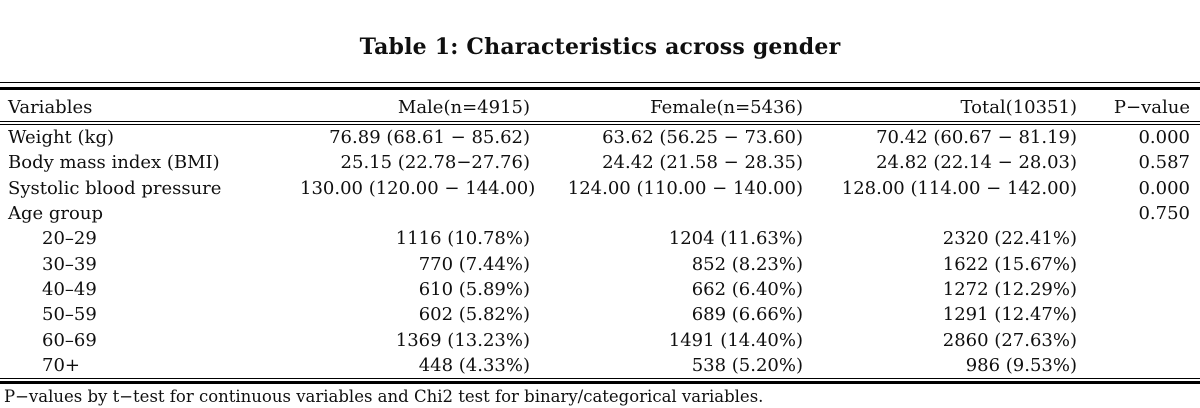 Image resolution: width=1200 pixels, height=408 pixels. Describe the element at coordinates (600, 365) in the screenshot. I see `table-row: 70+ 448 (4.33%) 538 (5.20%) 986 (9.53%)` at that location.